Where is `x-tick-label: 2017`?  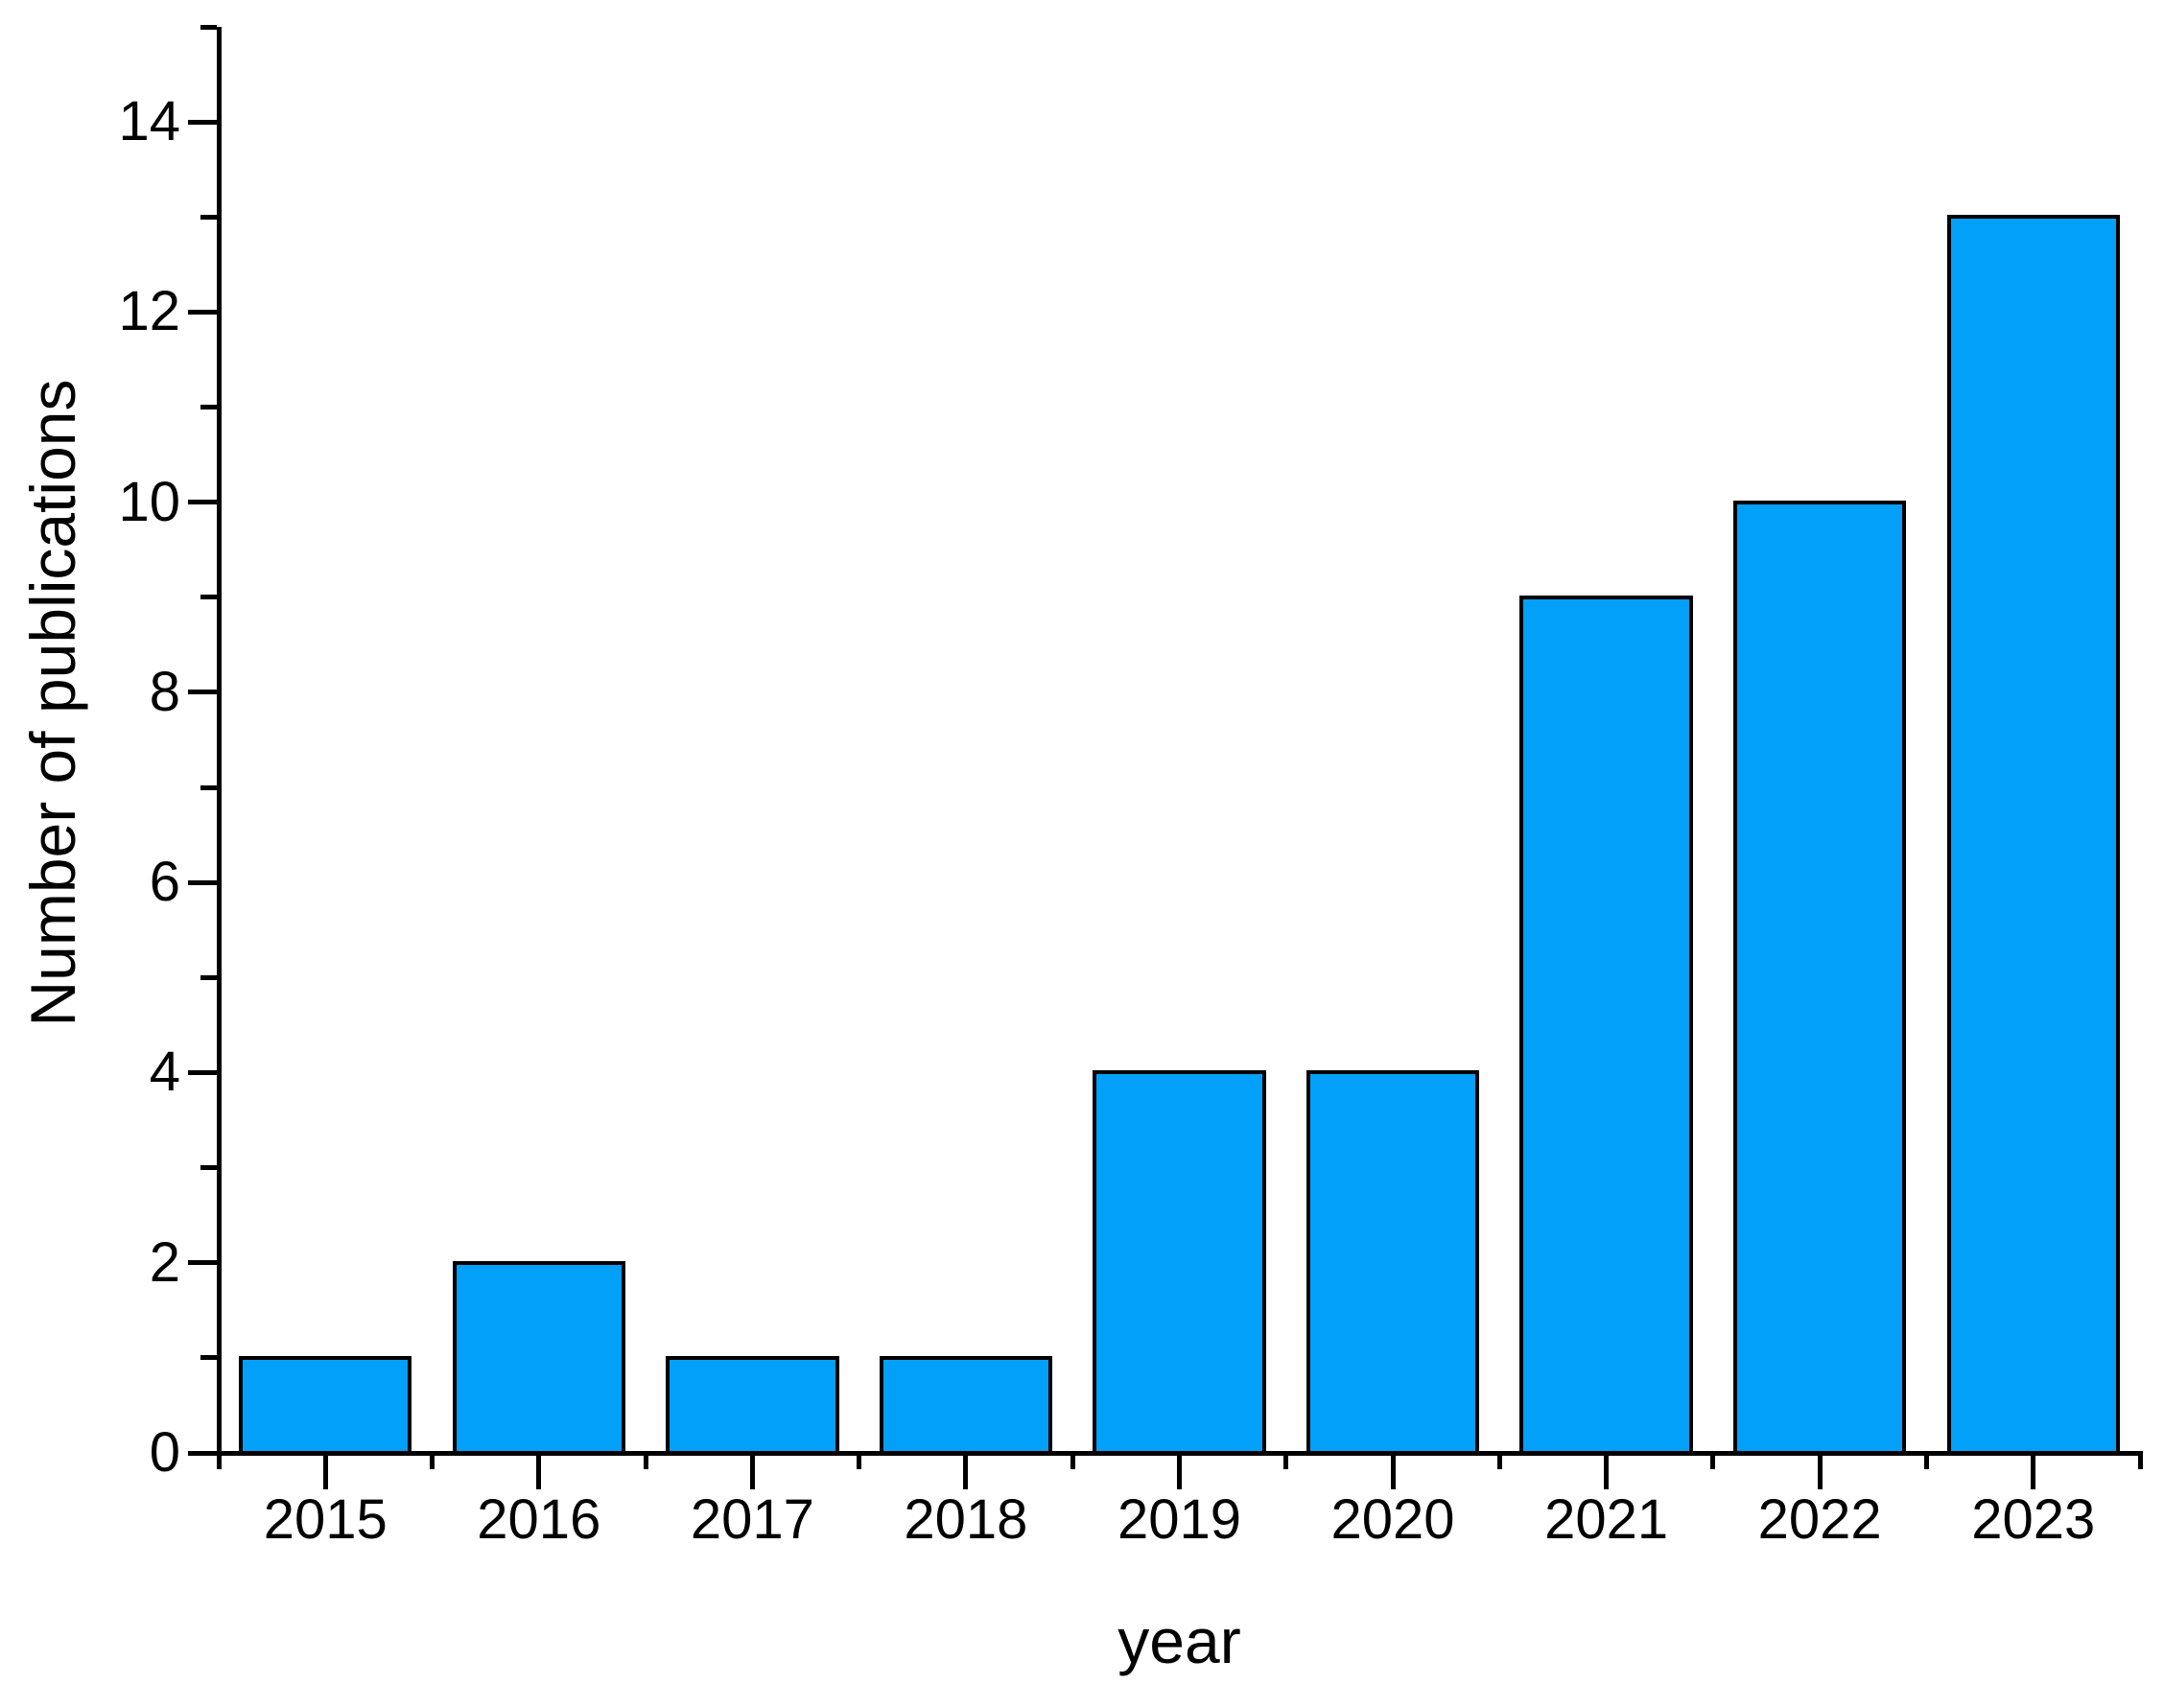 x-tick-label: 2017 is located at coordinates (752, 1520).